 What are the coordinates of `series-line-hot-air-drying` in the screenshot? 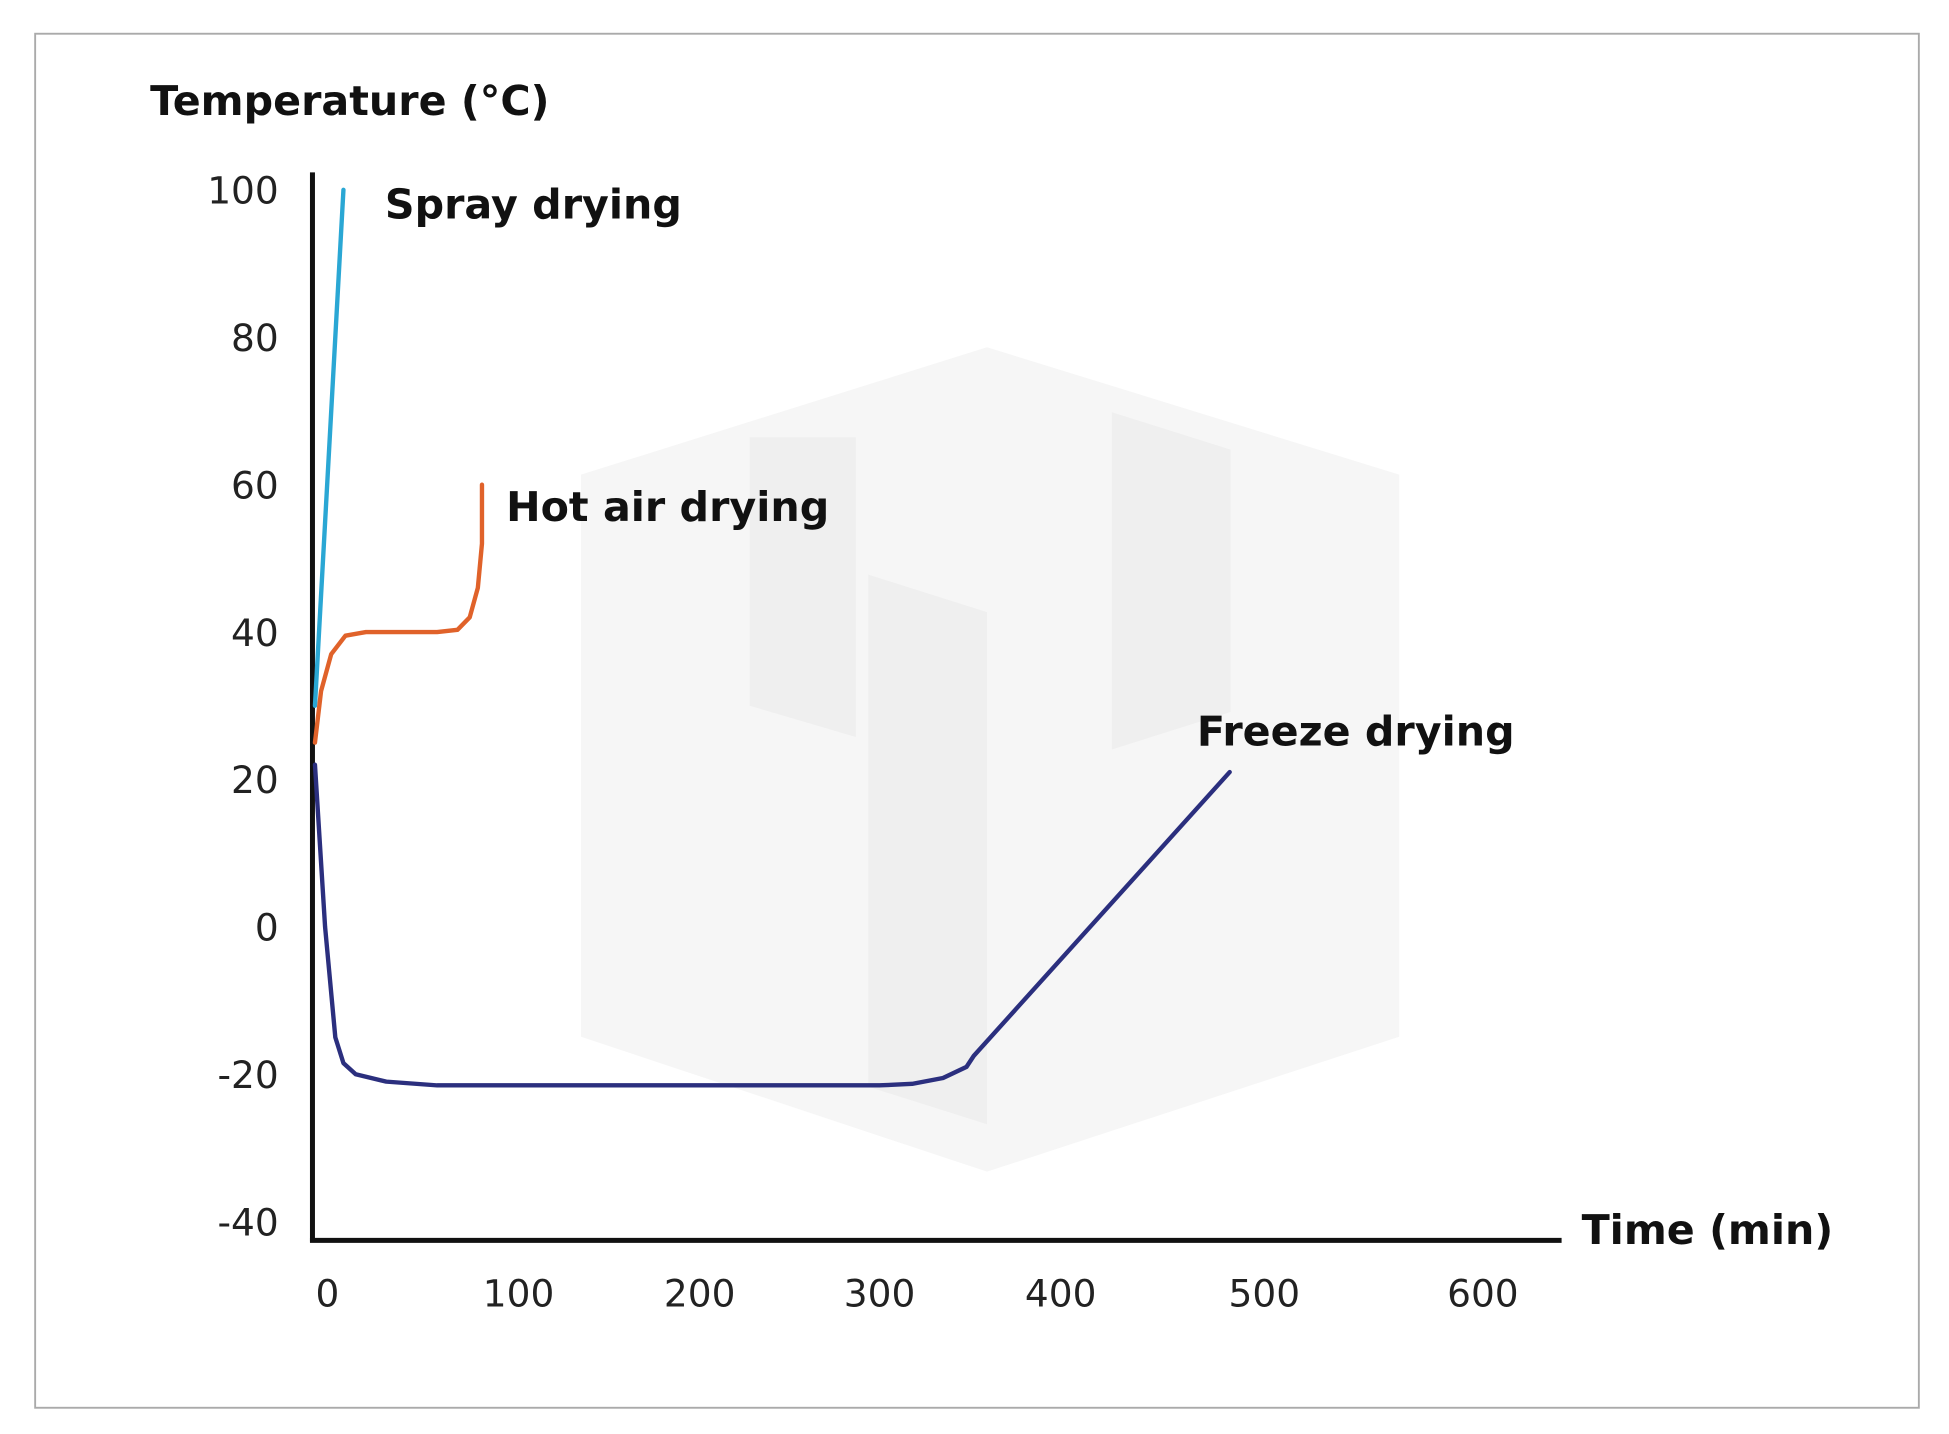 It's located at (398, 613).